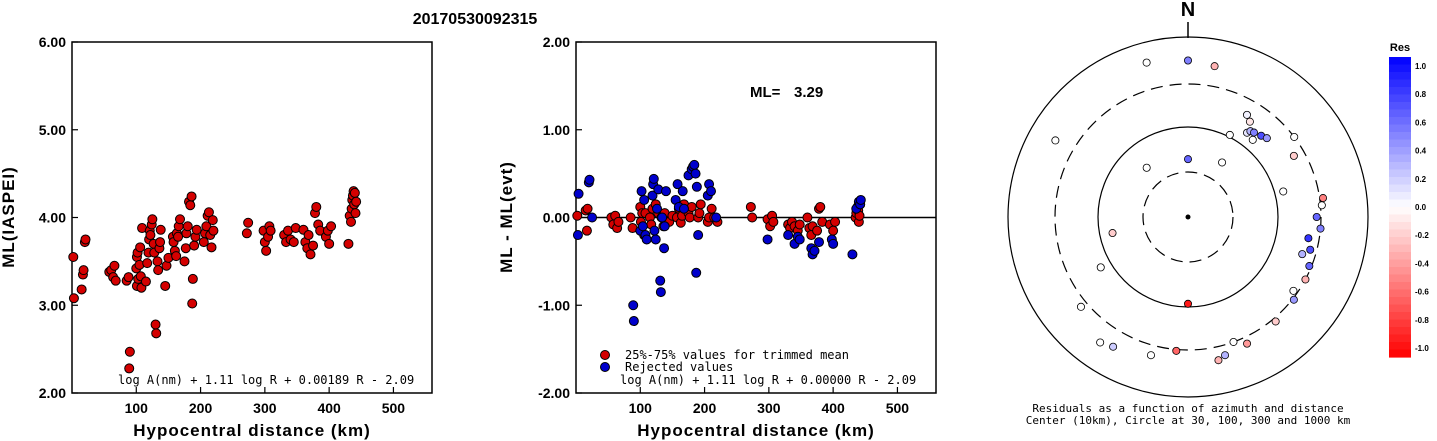  What do you see at coordinates (506, 217) in the screenshot?
I see `y-axis-label: ML - ML(evt)` at bounding box center [506, 217].